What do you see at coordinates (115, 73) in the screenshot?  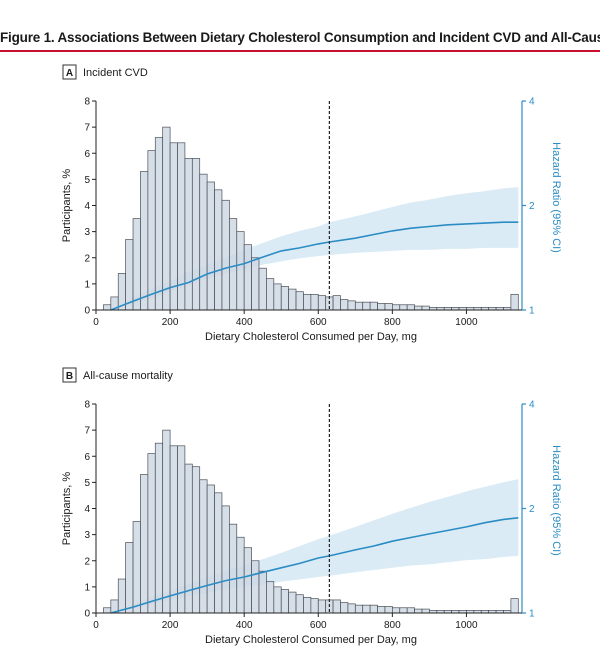 I see `panel-title: Incident CVD` at bounding box center [115, 73].